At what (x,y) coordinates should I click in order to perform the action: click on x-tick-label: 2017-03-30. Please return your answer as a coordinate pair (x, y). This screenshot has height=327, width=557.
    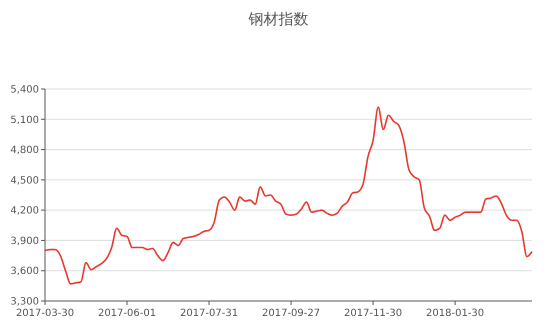
    Looking at the image, I should click on (45, 313).